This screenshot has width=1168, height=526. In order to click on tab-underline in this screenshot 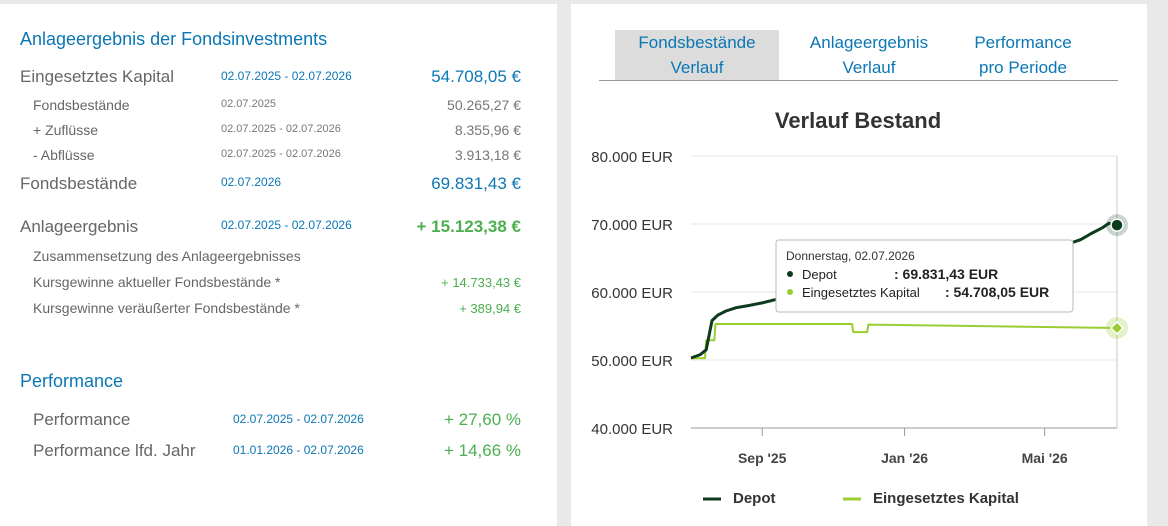, I will do `click(858, 80)`.